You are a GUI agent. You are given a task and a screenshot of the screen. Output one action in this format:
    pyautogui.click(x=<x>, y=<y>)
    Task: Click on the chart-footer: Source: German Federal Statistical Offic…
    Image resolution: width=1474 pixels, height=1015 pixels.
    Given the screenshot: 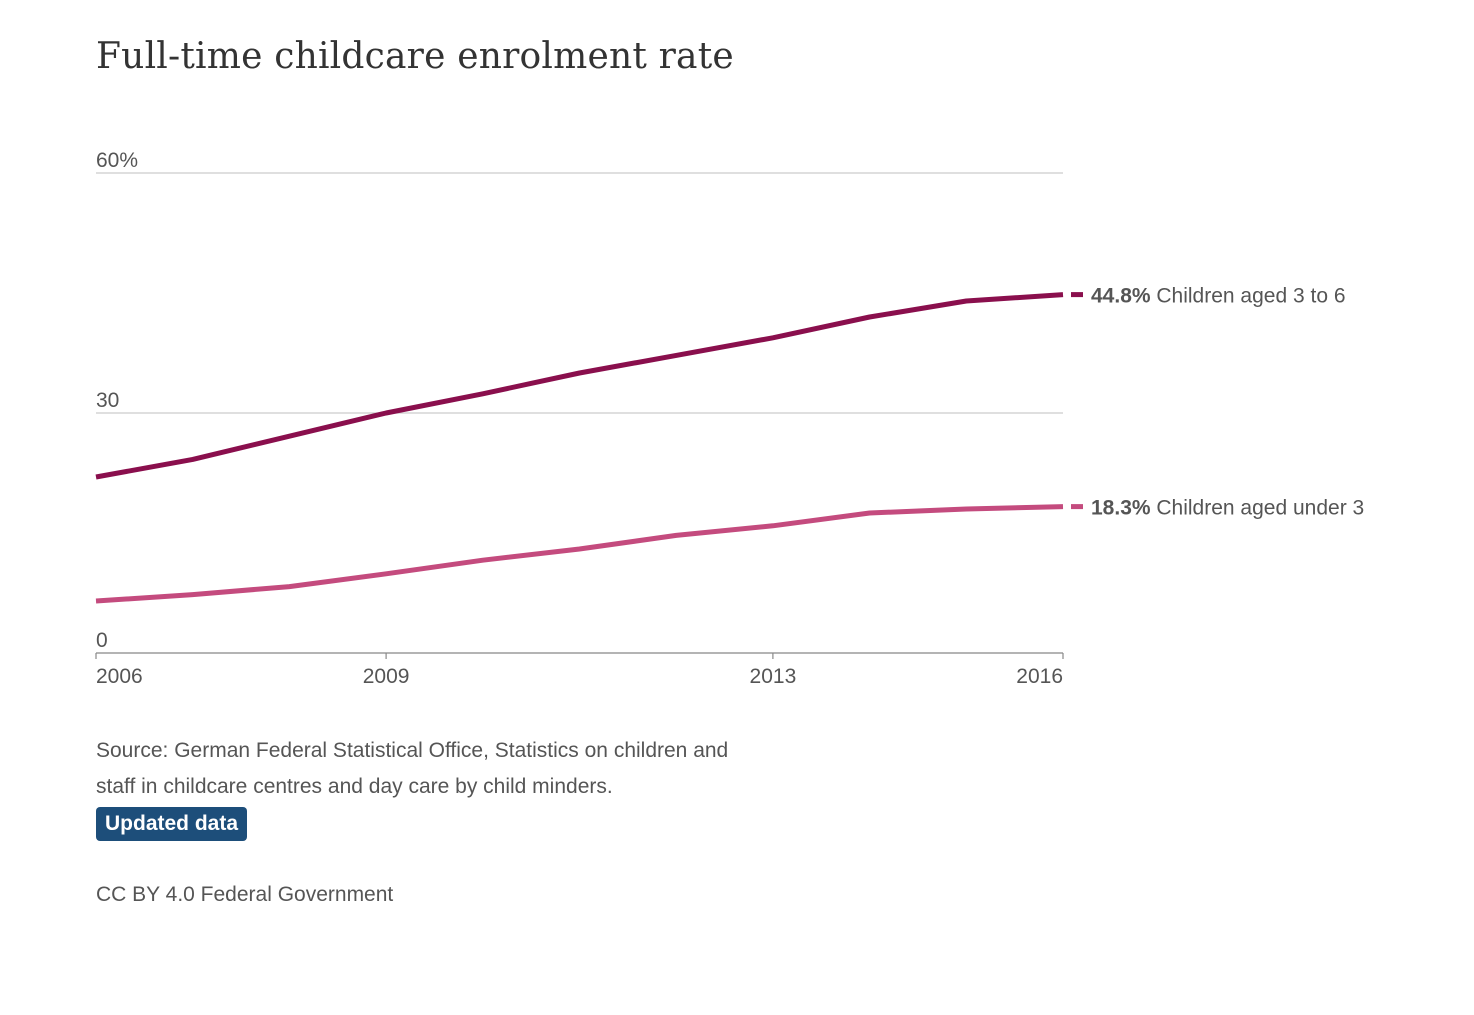 What is the action you would take?
    pyautogui.click(x=416, y=820)
    